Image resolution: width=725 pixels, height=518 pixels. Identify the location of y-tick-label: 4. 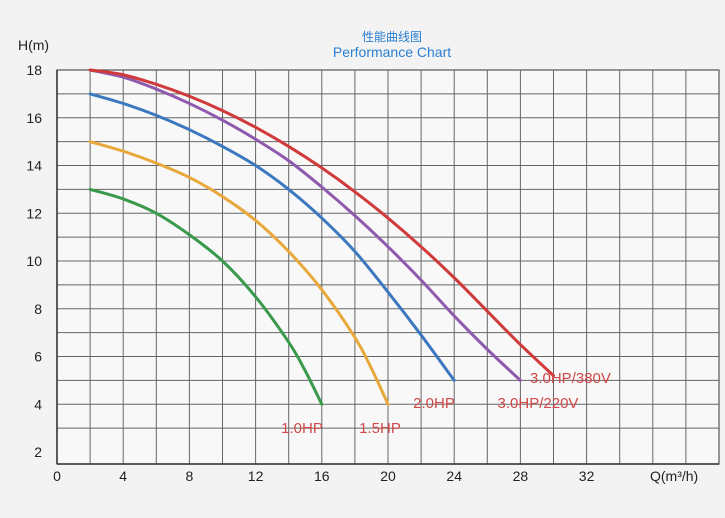
(38, 404).